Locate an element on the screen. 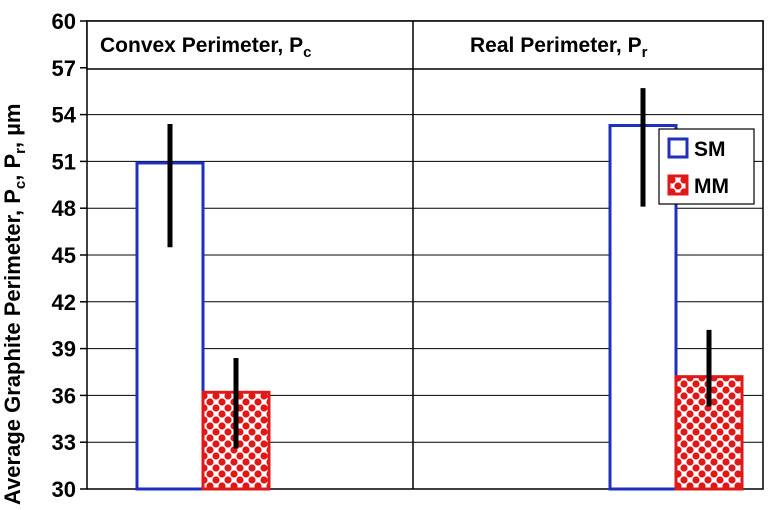 The width and height of the screenshot is (768, 510). panel-title-convex: Convex Perimeter, Pc is located at coordinates (205, 47).